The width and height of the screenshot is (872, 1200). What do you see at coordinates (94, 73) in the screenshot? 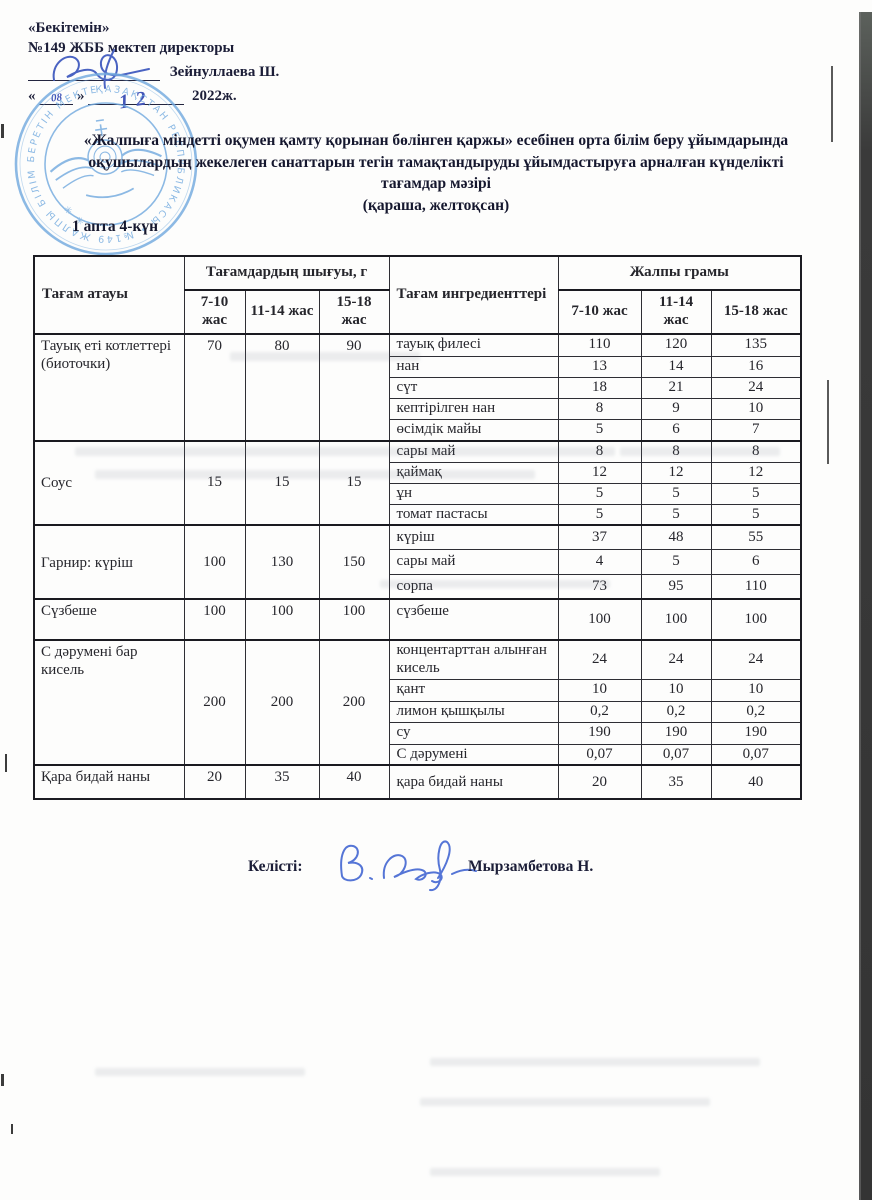
I see `signature-underline` at bounding box center [94, 73].